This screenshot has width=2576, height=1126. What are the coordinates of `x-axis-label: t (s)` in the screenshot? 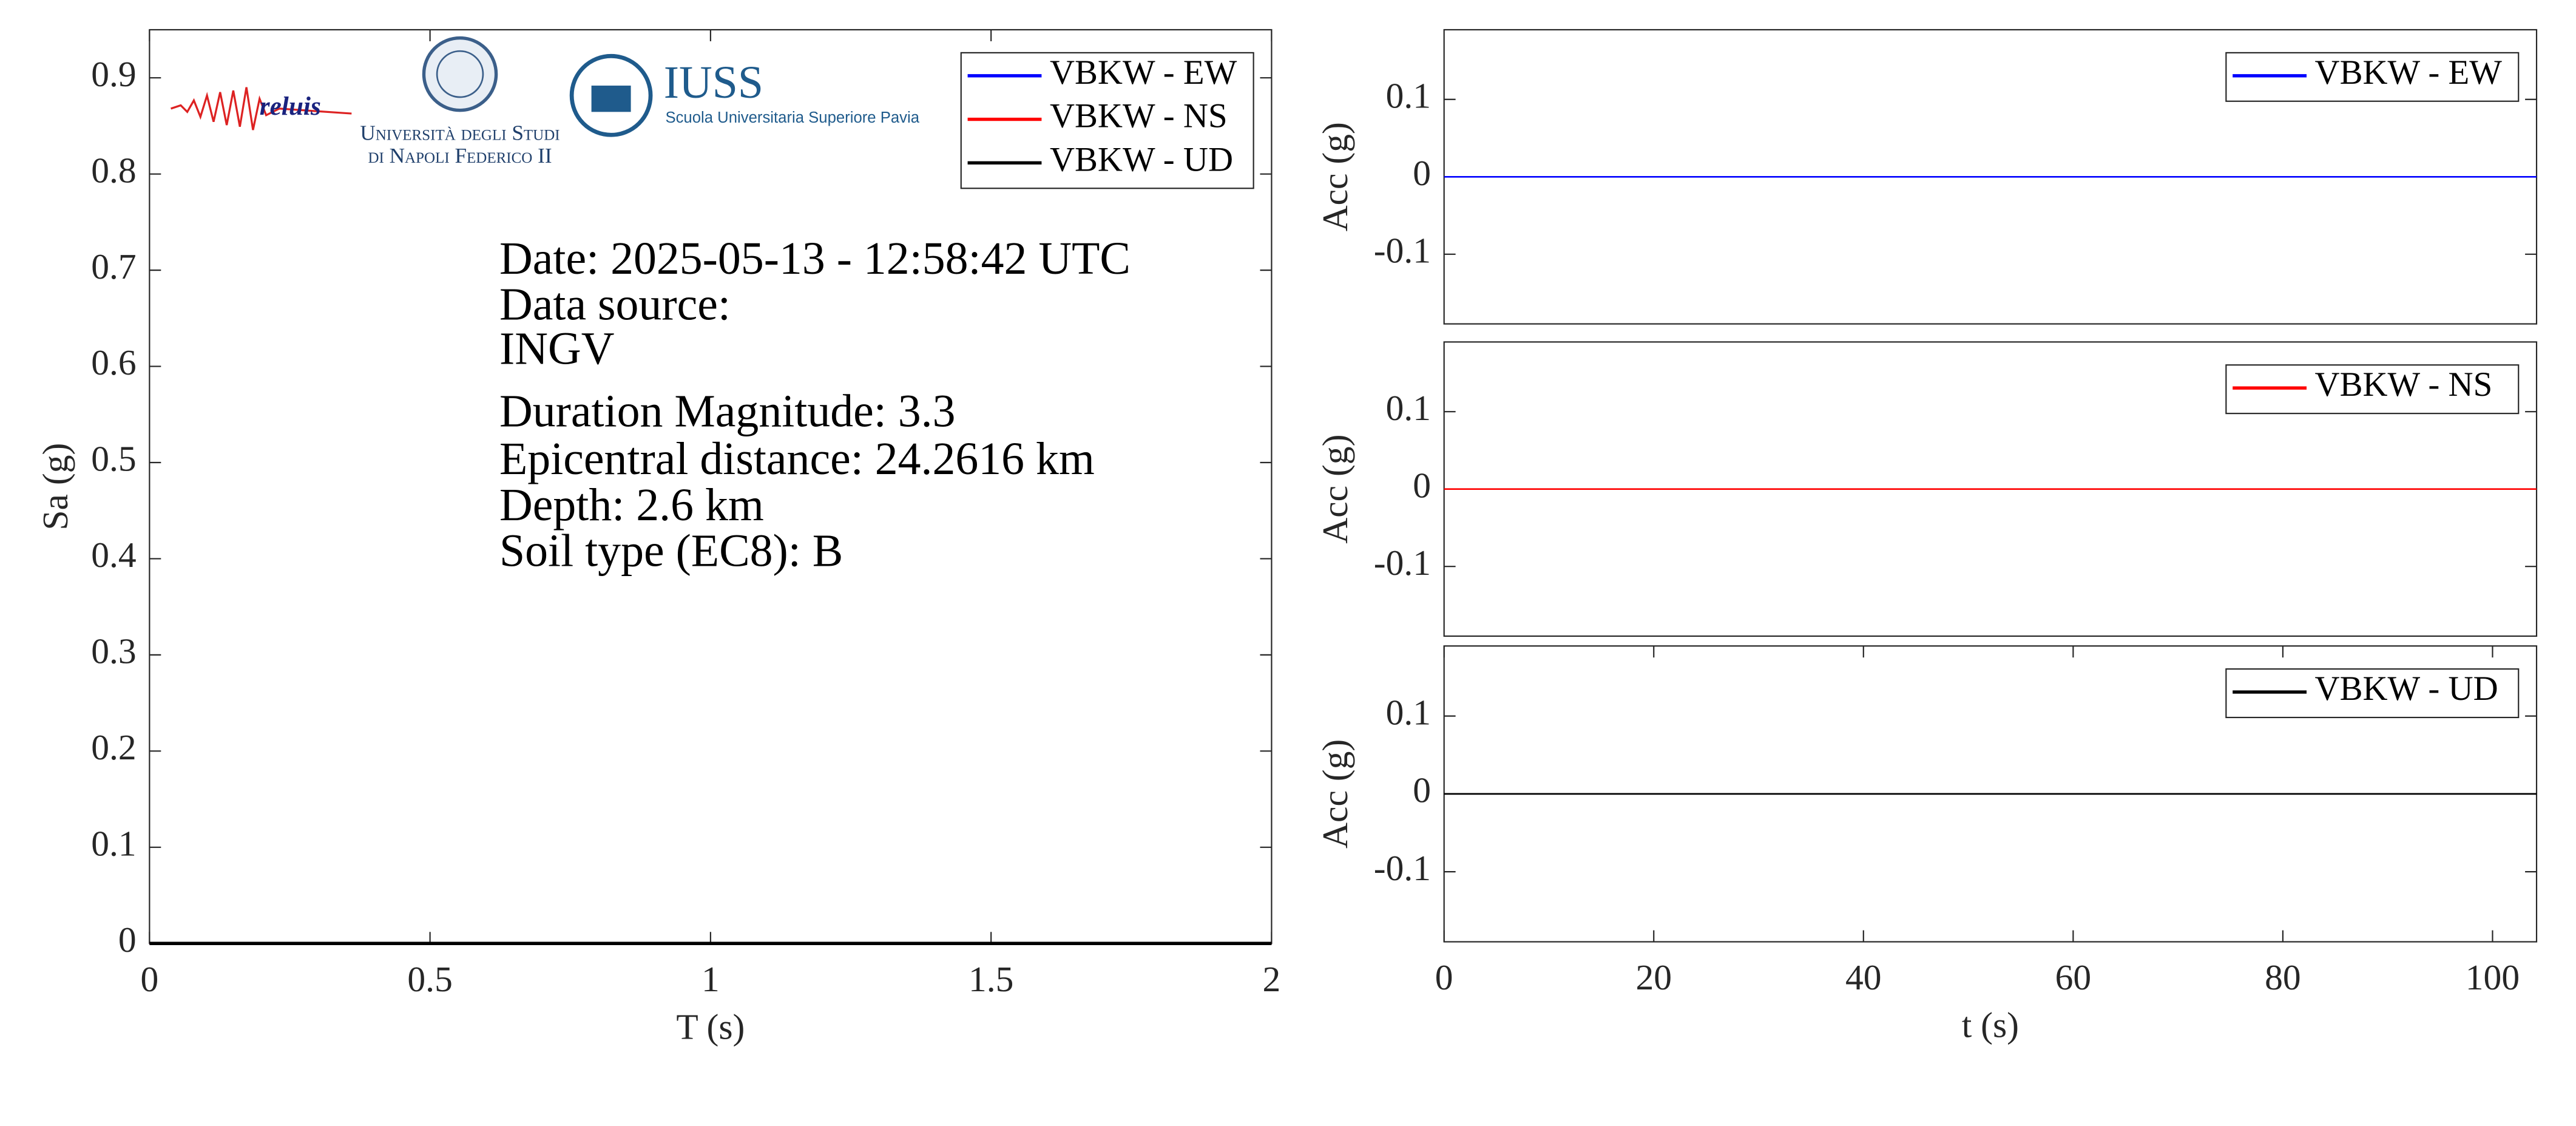 It's located at (1990, 1025).